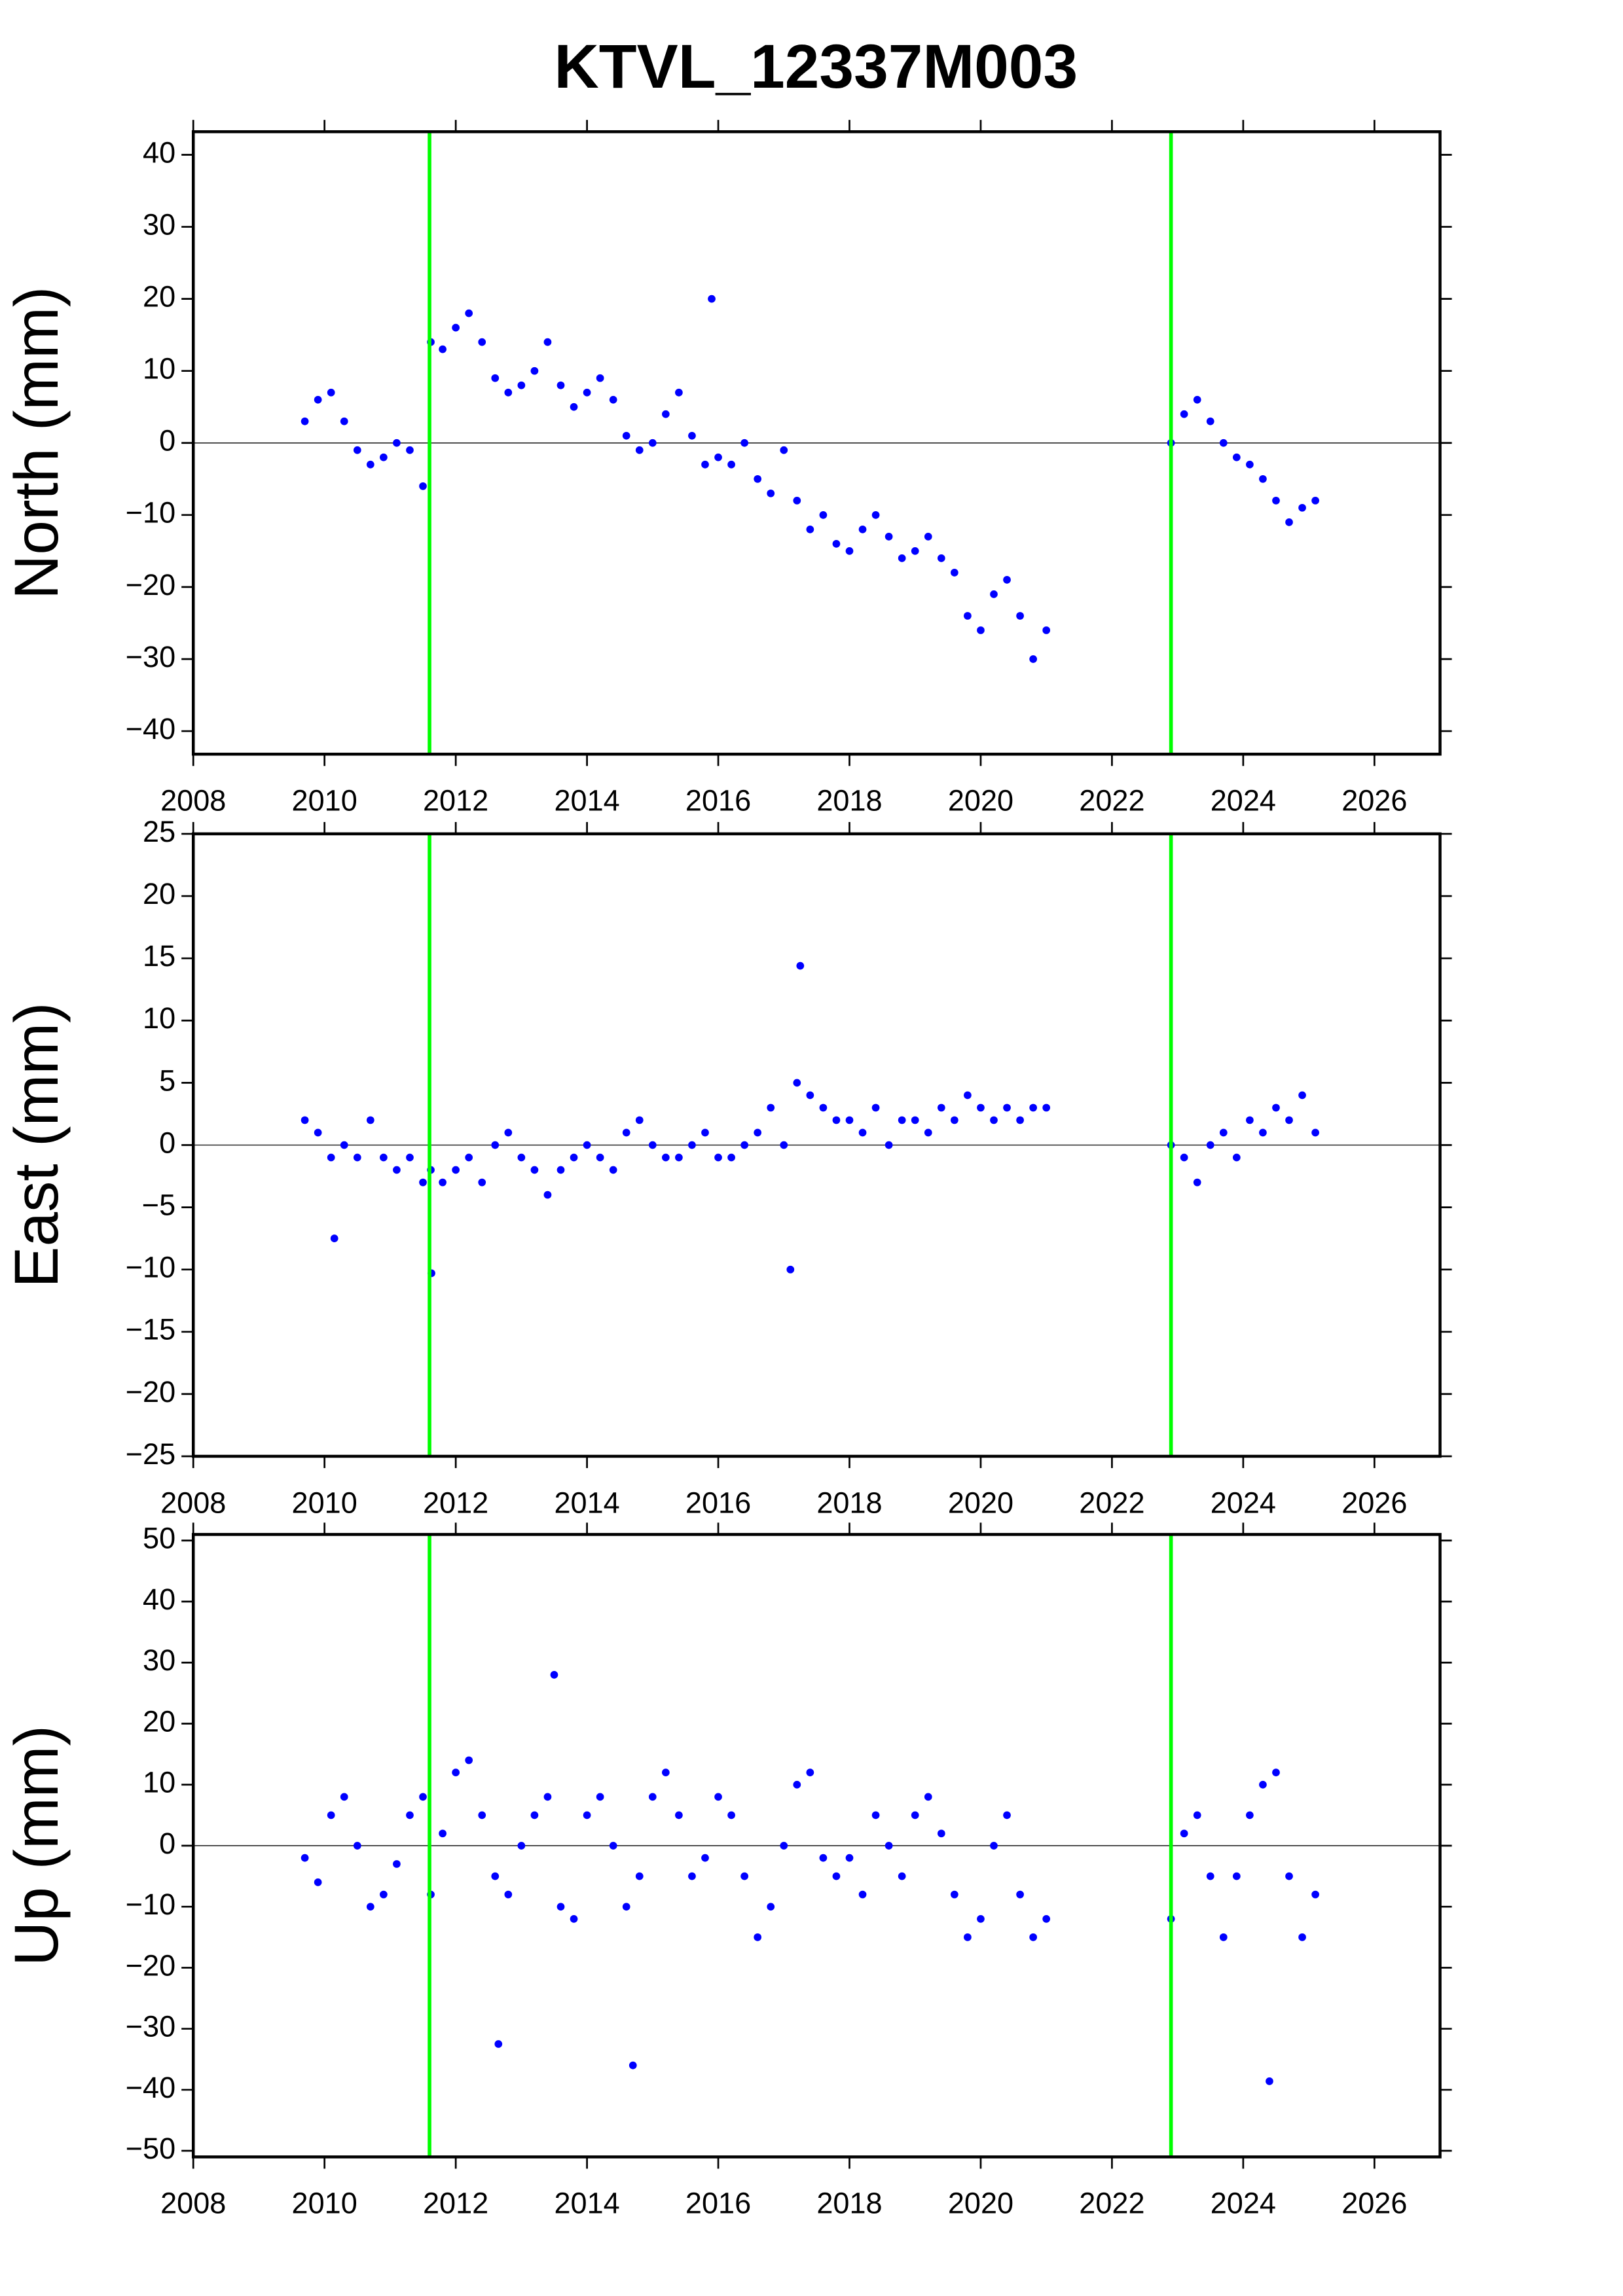 Image resolution: width=1623 pixels, height=2296 pixels. What do you see at coordinates (150, 1329) in the screenshot?
I see `y-tick-label: −15` at bounding box center [150, 1329].